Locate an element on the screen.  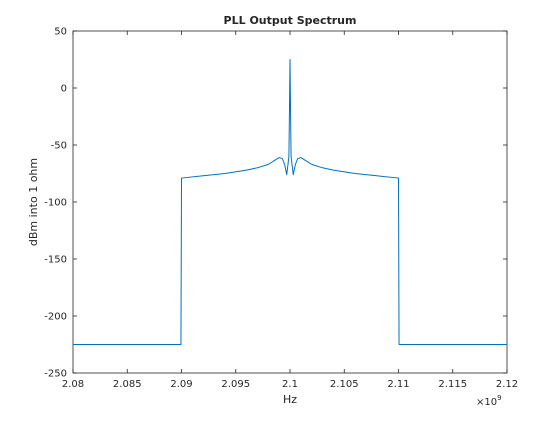
x-tick-label: 2.1 is located at coordinates (290, 384).